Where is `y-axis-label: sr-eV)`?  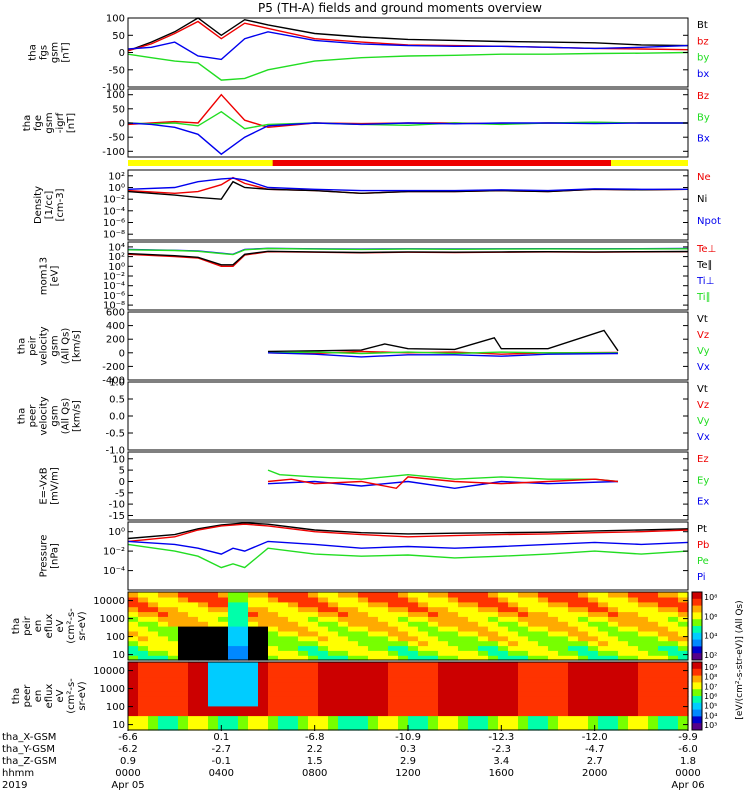
y-axis-label: sr-eV) is located at coordinates (82, 695).